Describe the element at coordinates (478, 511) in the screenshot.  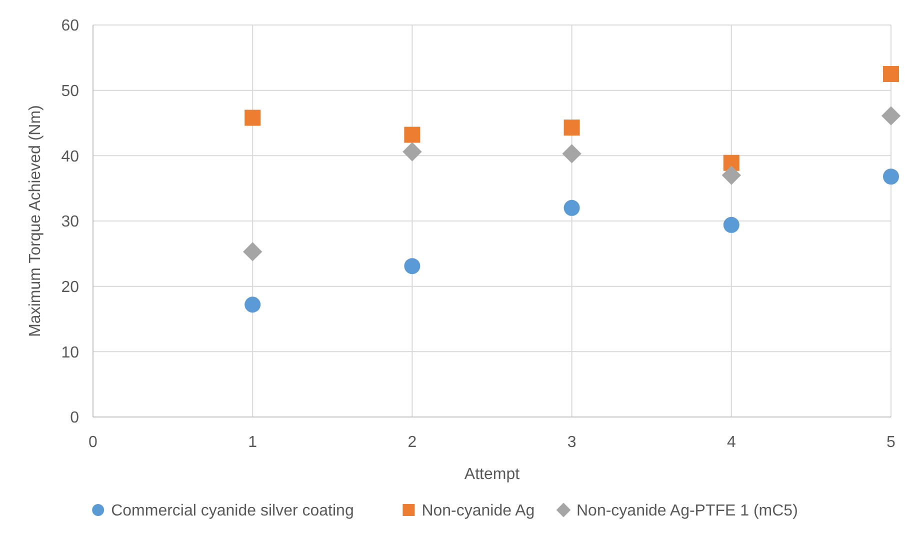
I see `legend-label: Non-cyanide Ag` at that location.